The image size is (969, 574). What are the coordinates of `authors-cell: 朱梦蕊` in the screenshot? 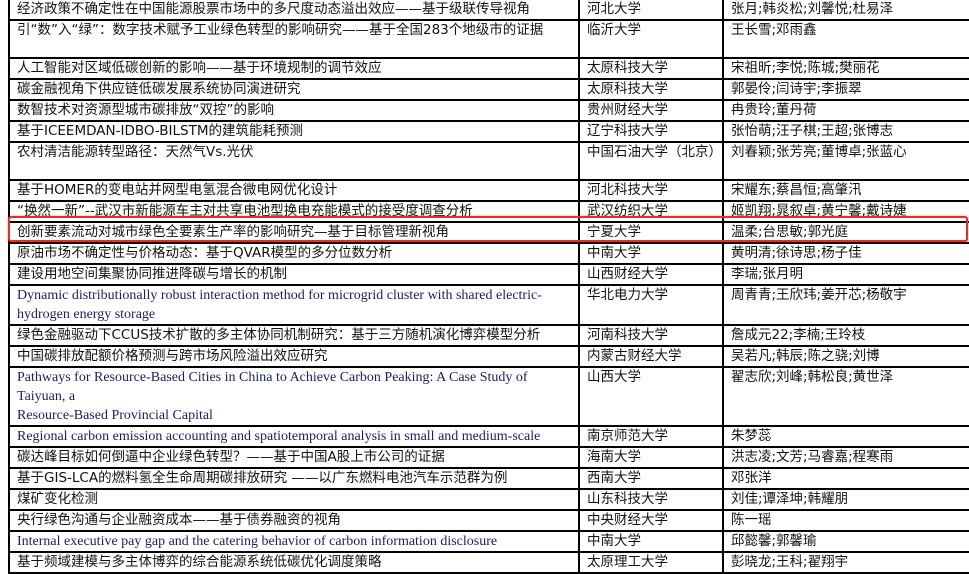 It's located at (845, 436).